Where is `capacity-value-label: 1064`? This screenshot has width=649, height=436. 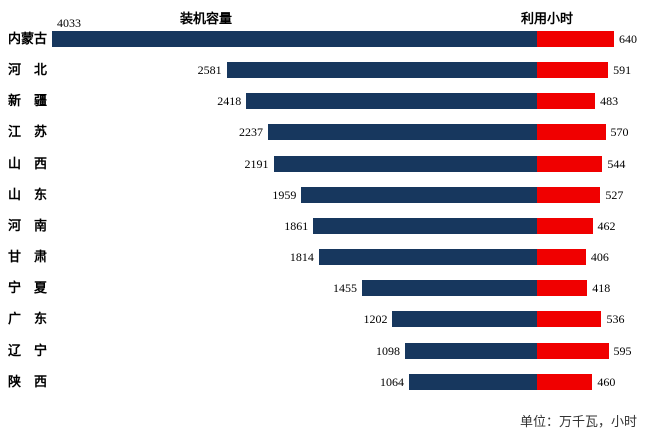
capacity-value-label: 1064 is located at coordinates (392, 381).